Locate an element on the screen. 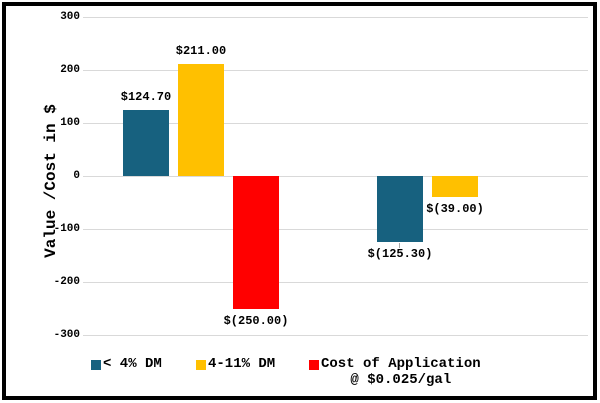 This screenshot has height=403, width=600. gridline-y--100 is located at coordinates (335, 229).